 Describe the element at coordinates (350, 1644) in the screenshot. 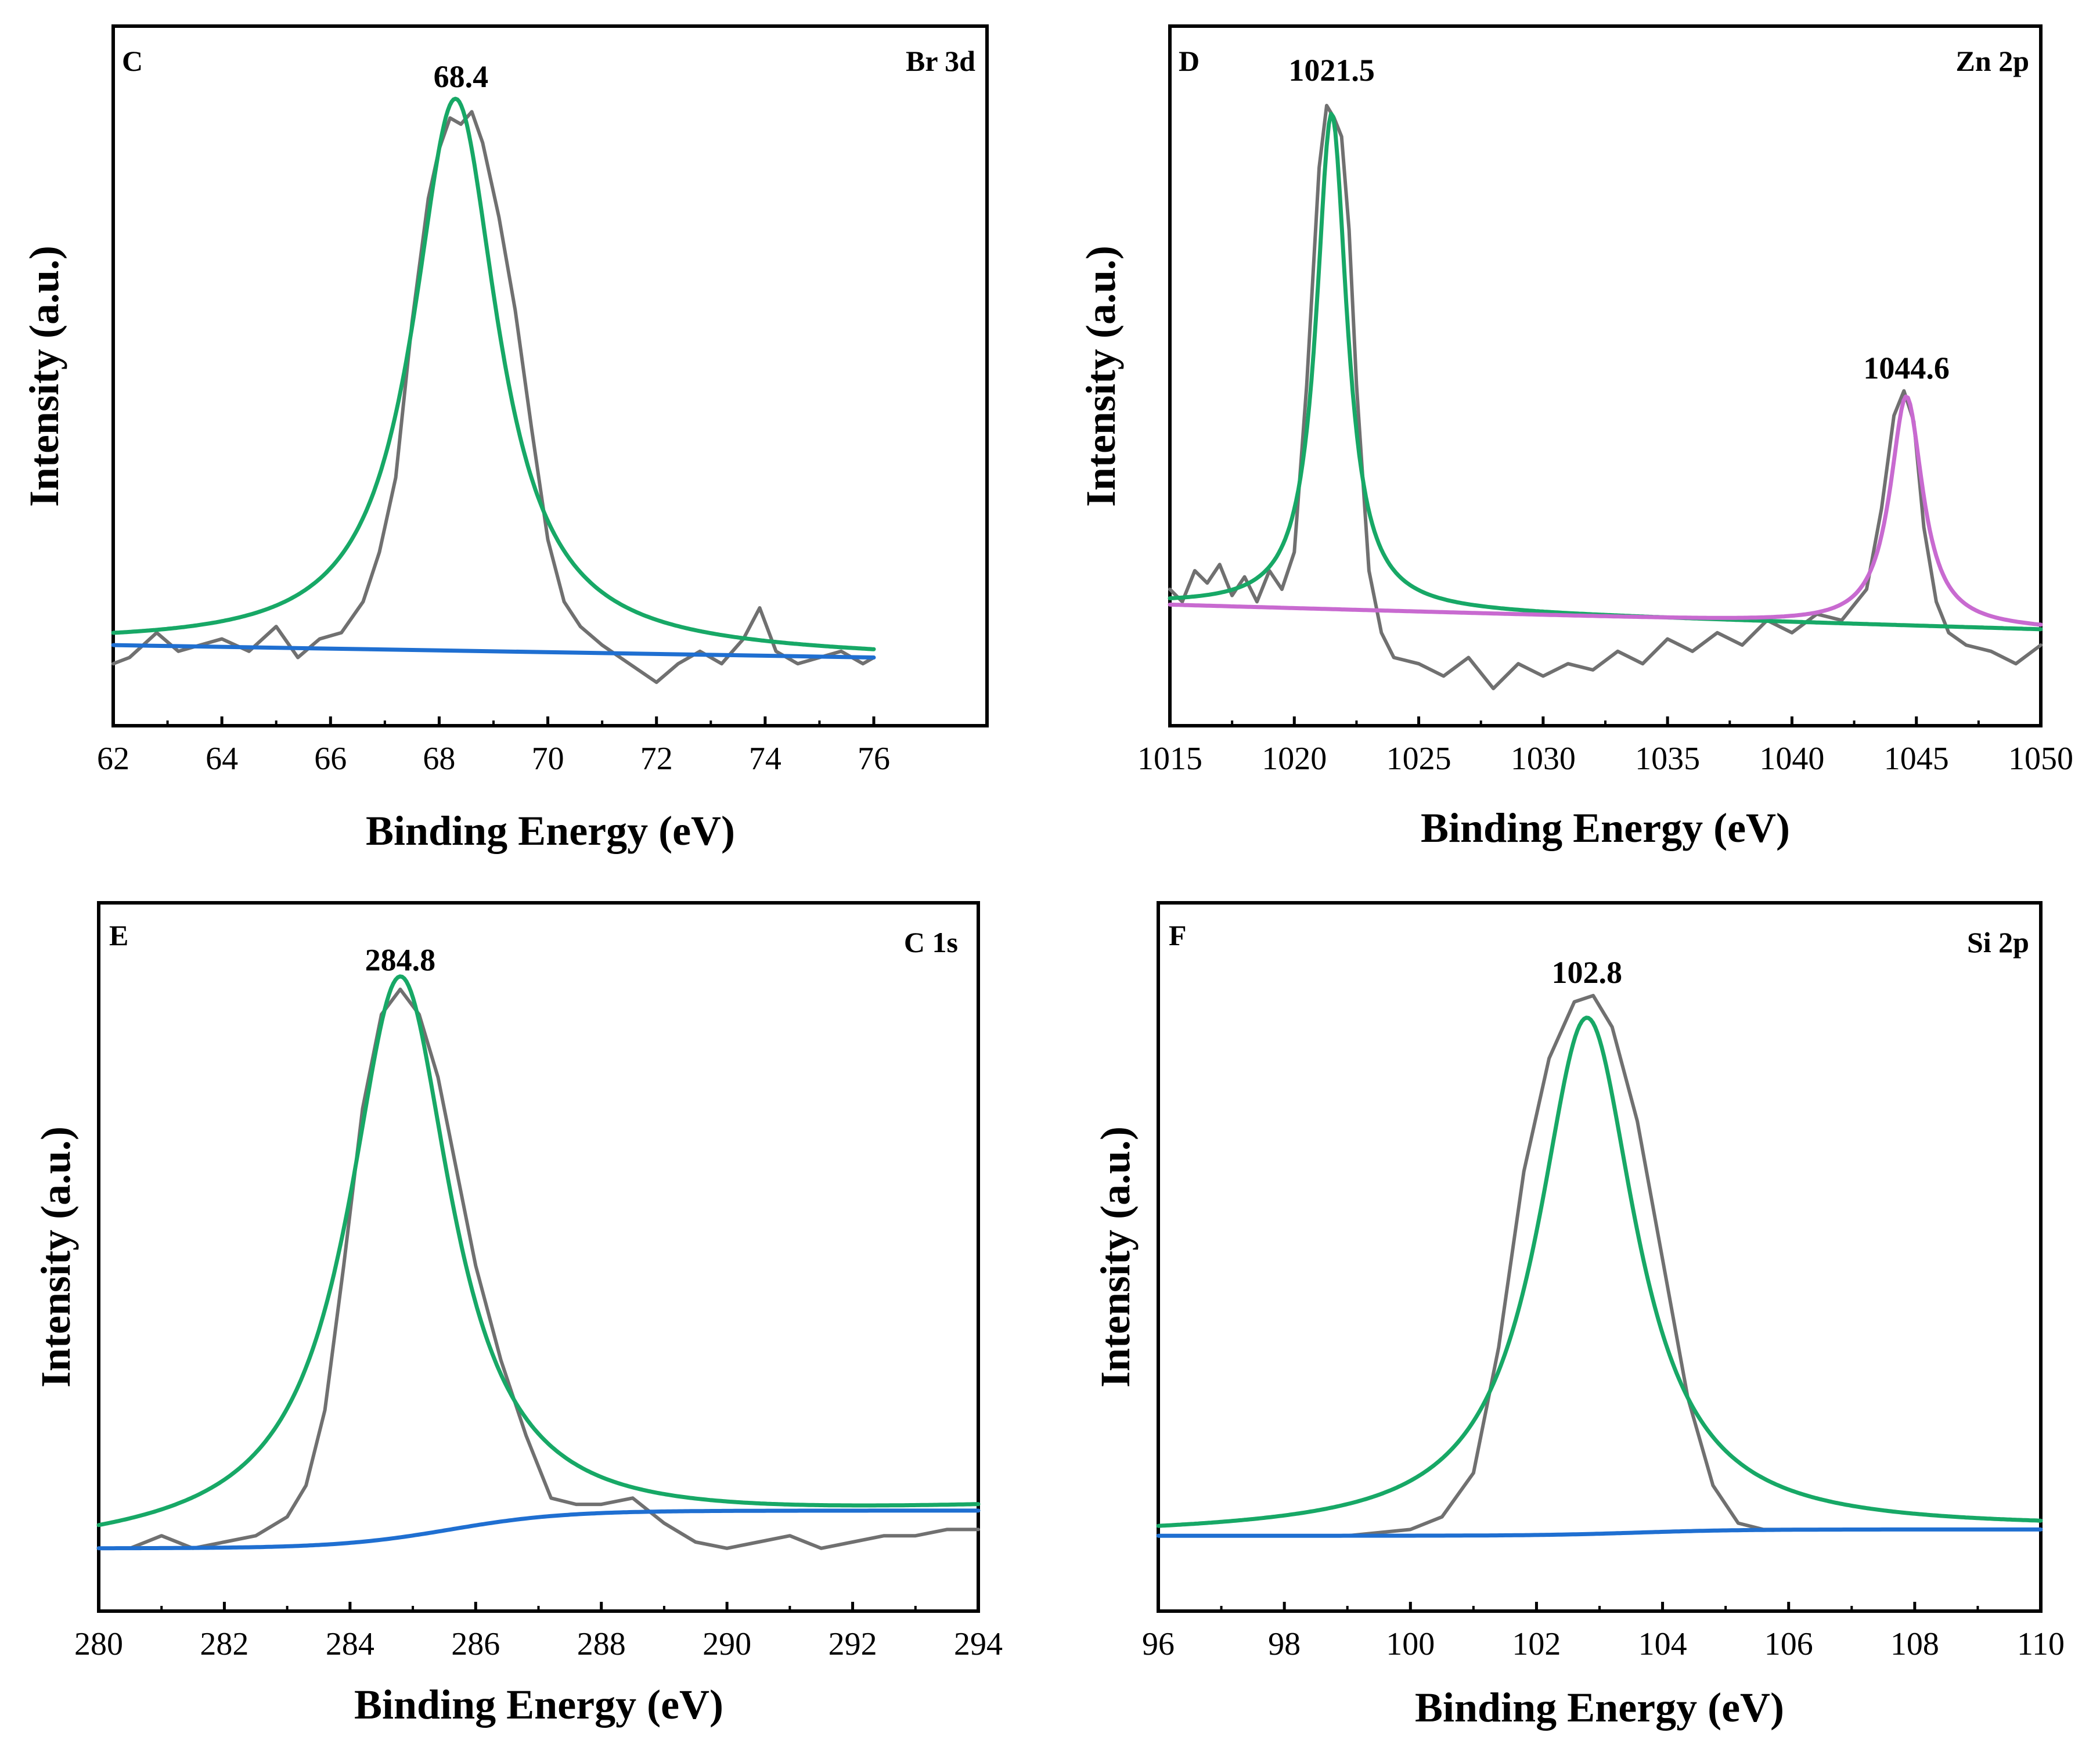

I see `panel-e-xtick-label: 284` at that location.